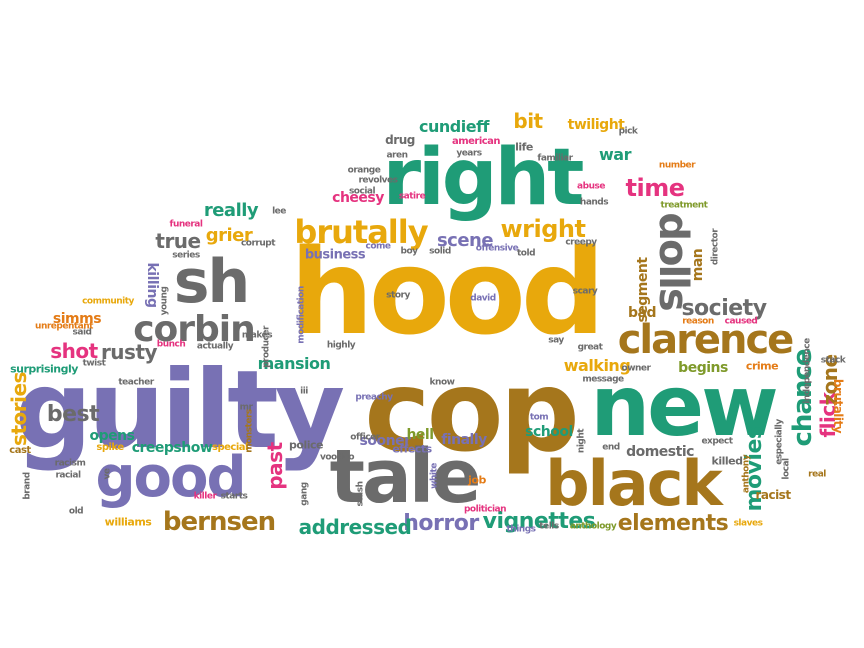 This screenshot has width=864, height=648. What do you see at coordinates (397, 155) in the screenshot?
I see `cloud-word-aren: aren` at bounding box center [397, 155].